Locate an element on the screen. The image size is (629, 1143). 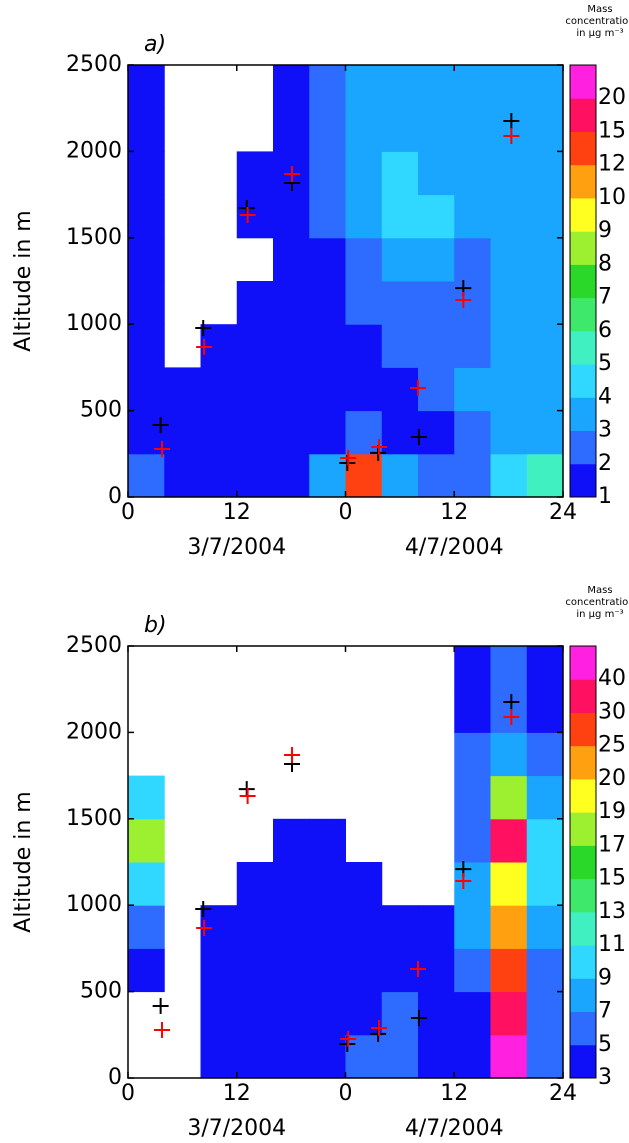
colorbar-label: 8 is located at coordinates (605, 263).